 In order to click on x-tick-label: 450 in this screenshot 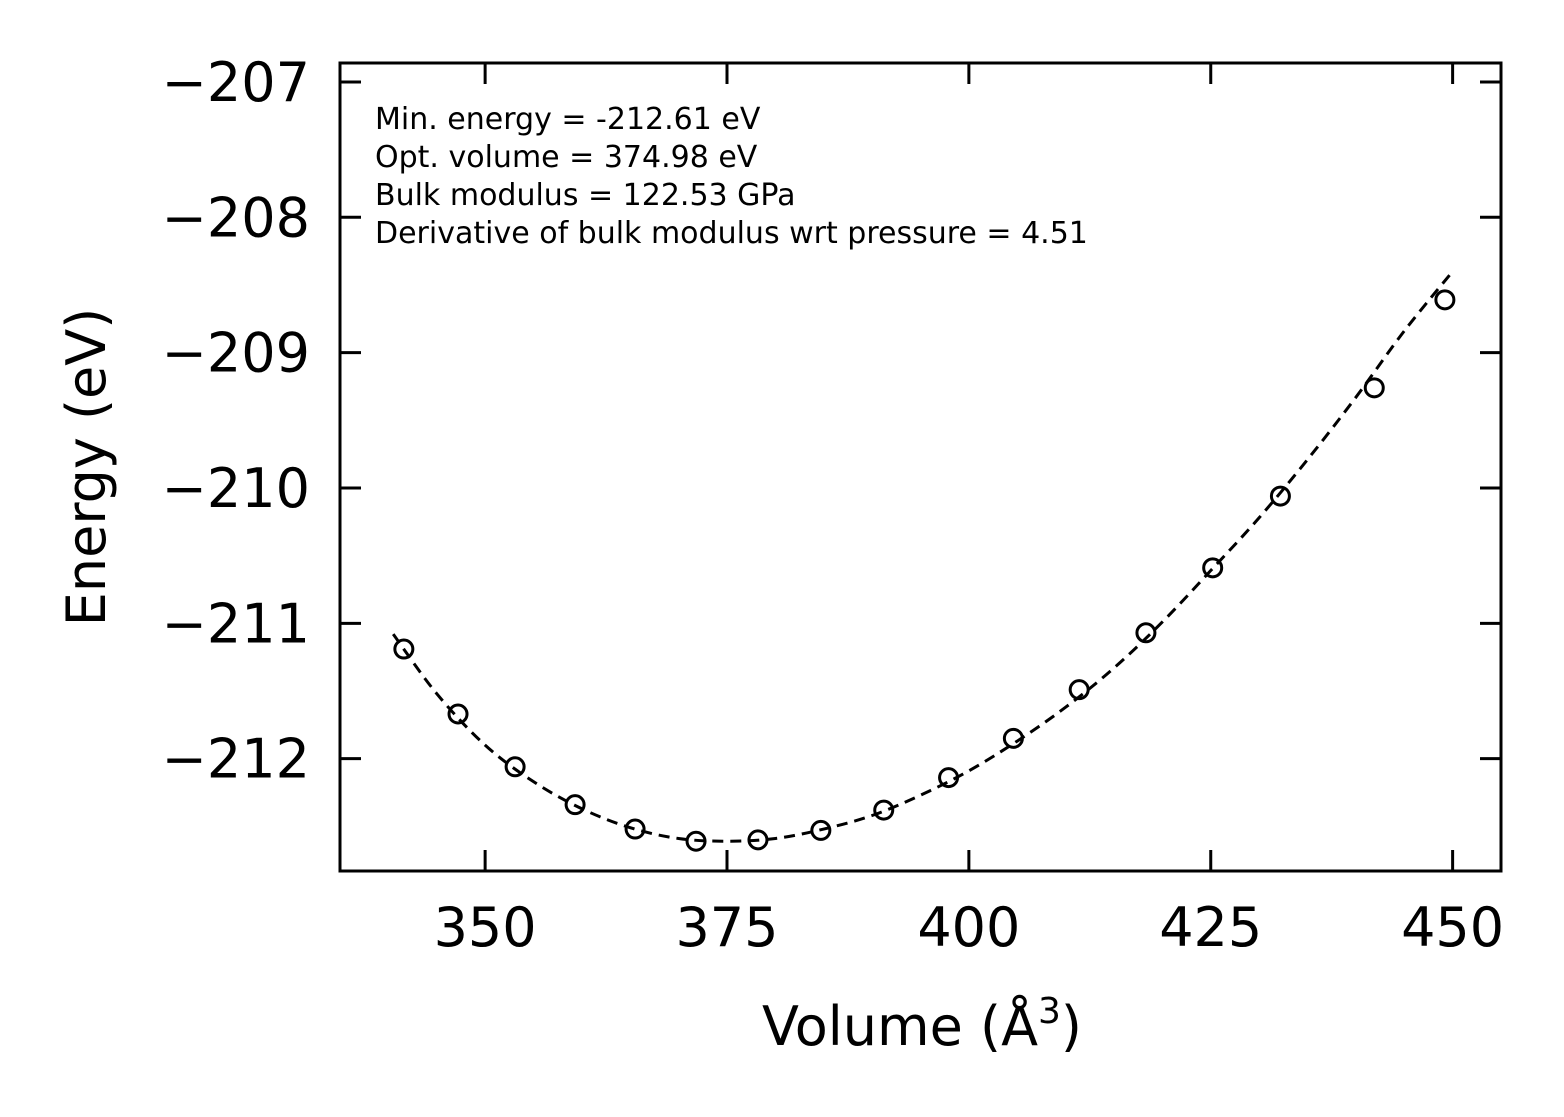, I will do `click(1452, 927)`.